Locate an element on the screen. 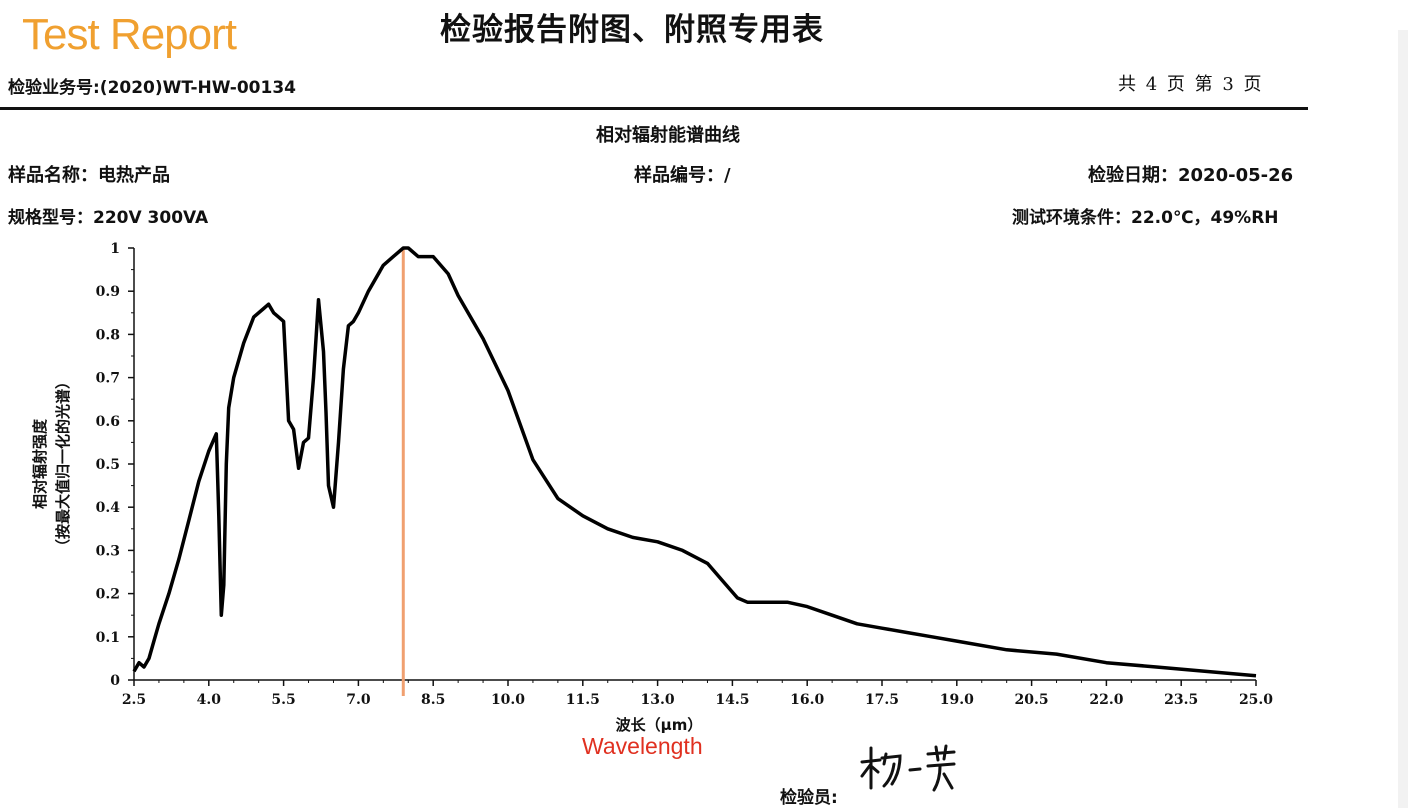 The height and width of the screenshot is (808, 1408). test-date: 检验日期：2020-05-26 is located at coordinates (1191, 175).